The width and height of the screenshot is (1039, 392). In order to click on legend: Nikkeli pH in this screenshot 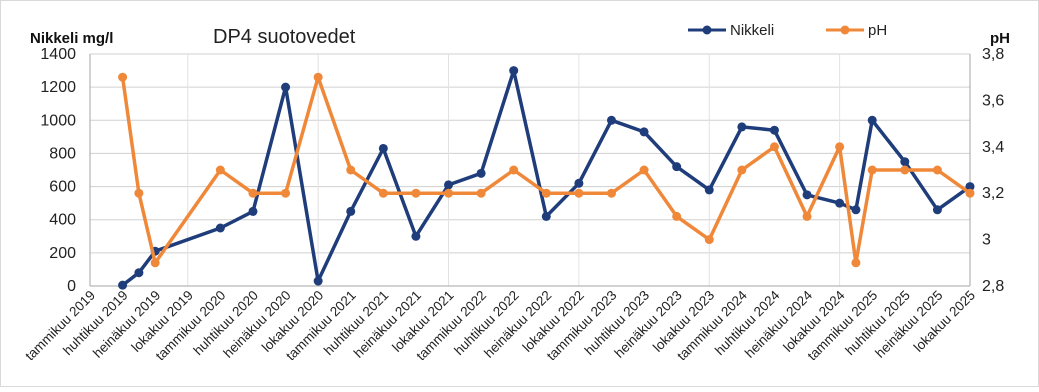, I will do `click(787, 30)`.